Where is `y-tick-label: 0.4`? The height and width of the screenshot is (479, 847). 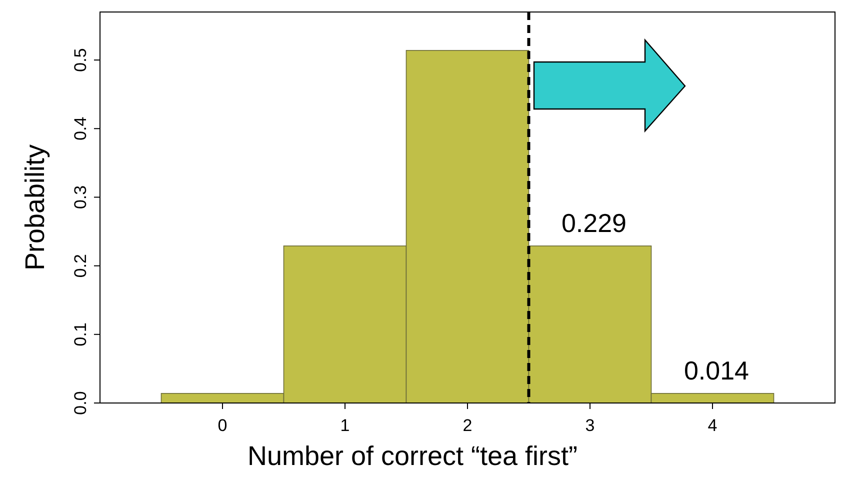 y-tick-label: 0.4 is located at coordinates (80, 128).